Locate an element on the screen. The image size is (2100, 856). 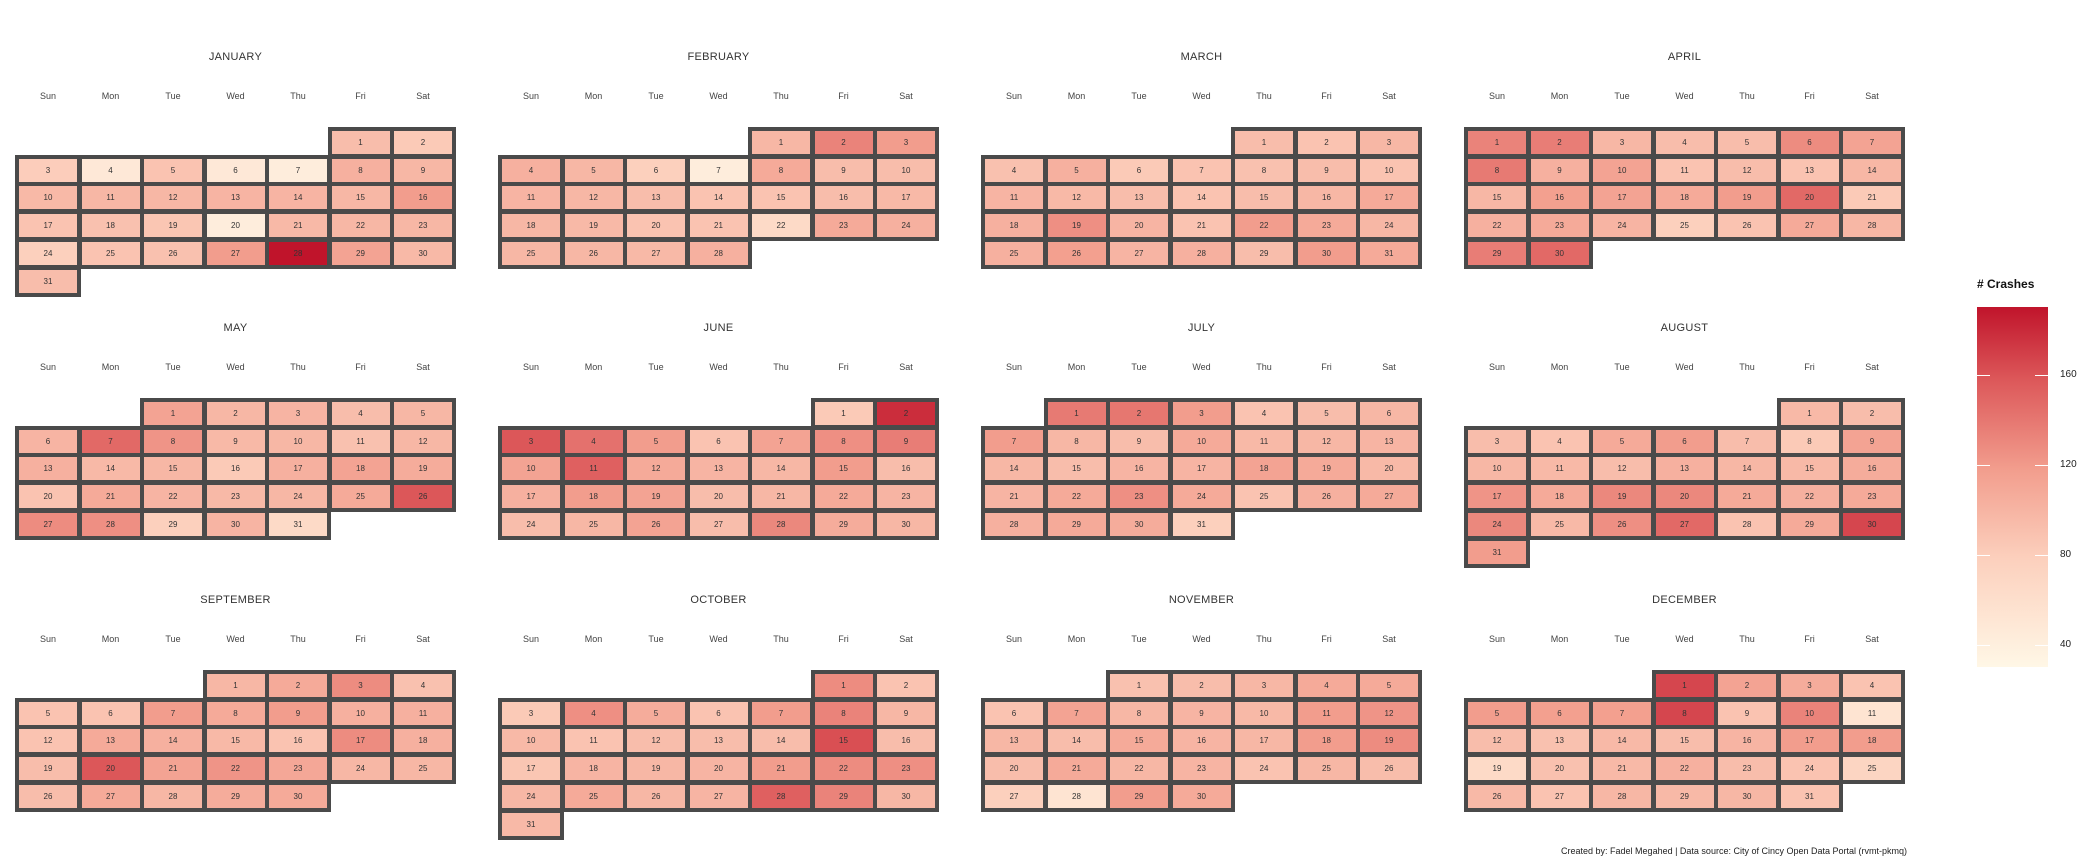
weekday-label: Thu is located at coordinates (1264, 96).